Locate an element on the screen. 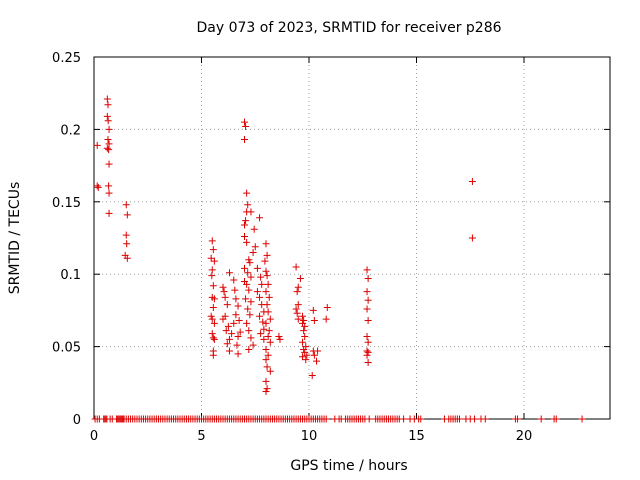 This screenshot has width=640, height=480. y-tick-label: 0.1 is located at coordinates (70, 275).